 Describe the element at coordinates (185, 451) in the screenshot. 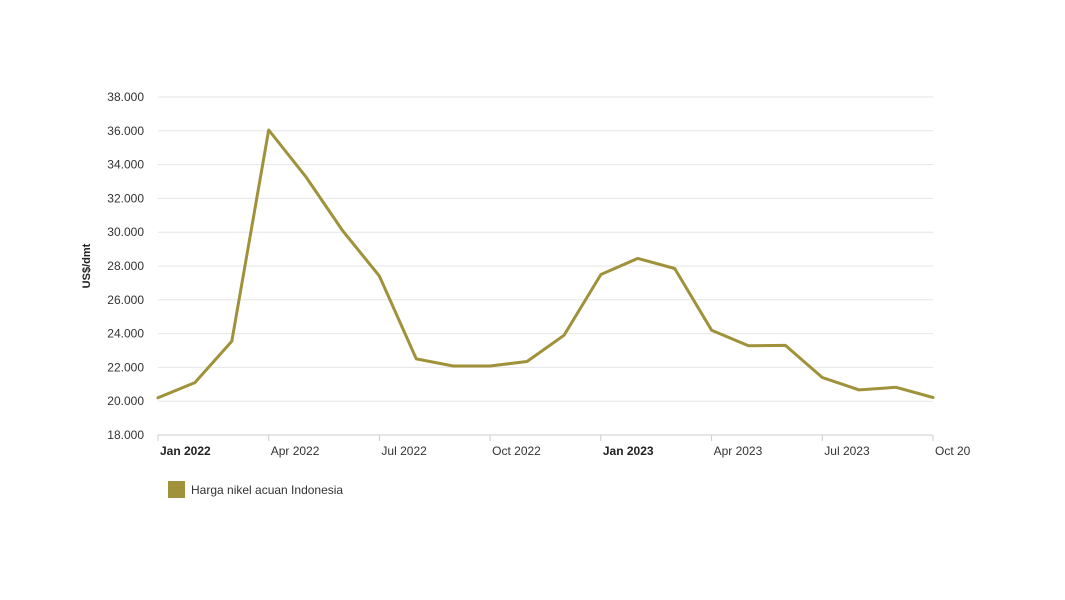

I see `x-tick-label: Jan 2022` at that location.